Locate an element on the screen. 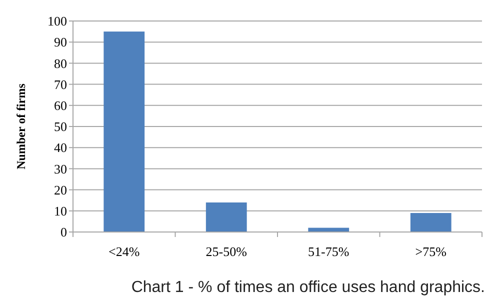 This screenshot has height=304, width=500. y-tick-label: 50 is located at coordinates (60, 126).